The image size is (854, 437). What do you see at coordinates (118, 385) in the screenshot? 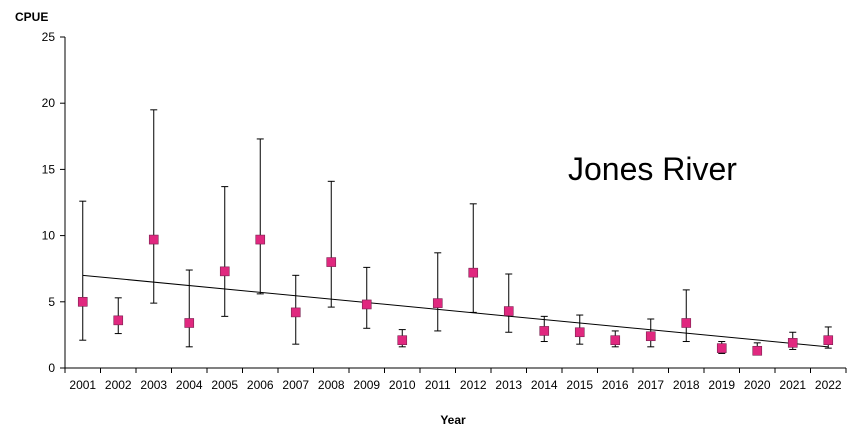
I see `x-tick-label: 2002` at bounding box center [118, 385].